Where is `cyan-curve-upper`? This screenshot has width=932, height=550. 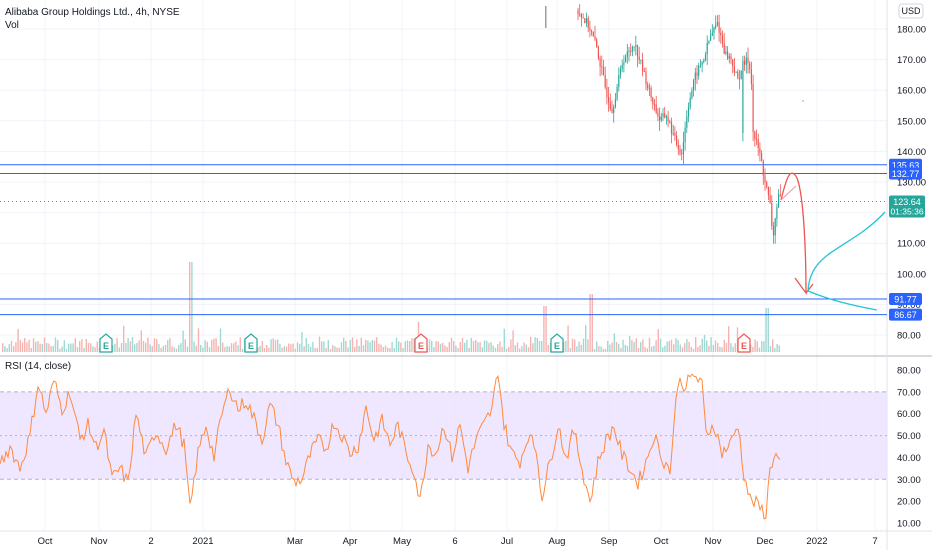 cyan-curve-upper is located at coordinates (846, 251).